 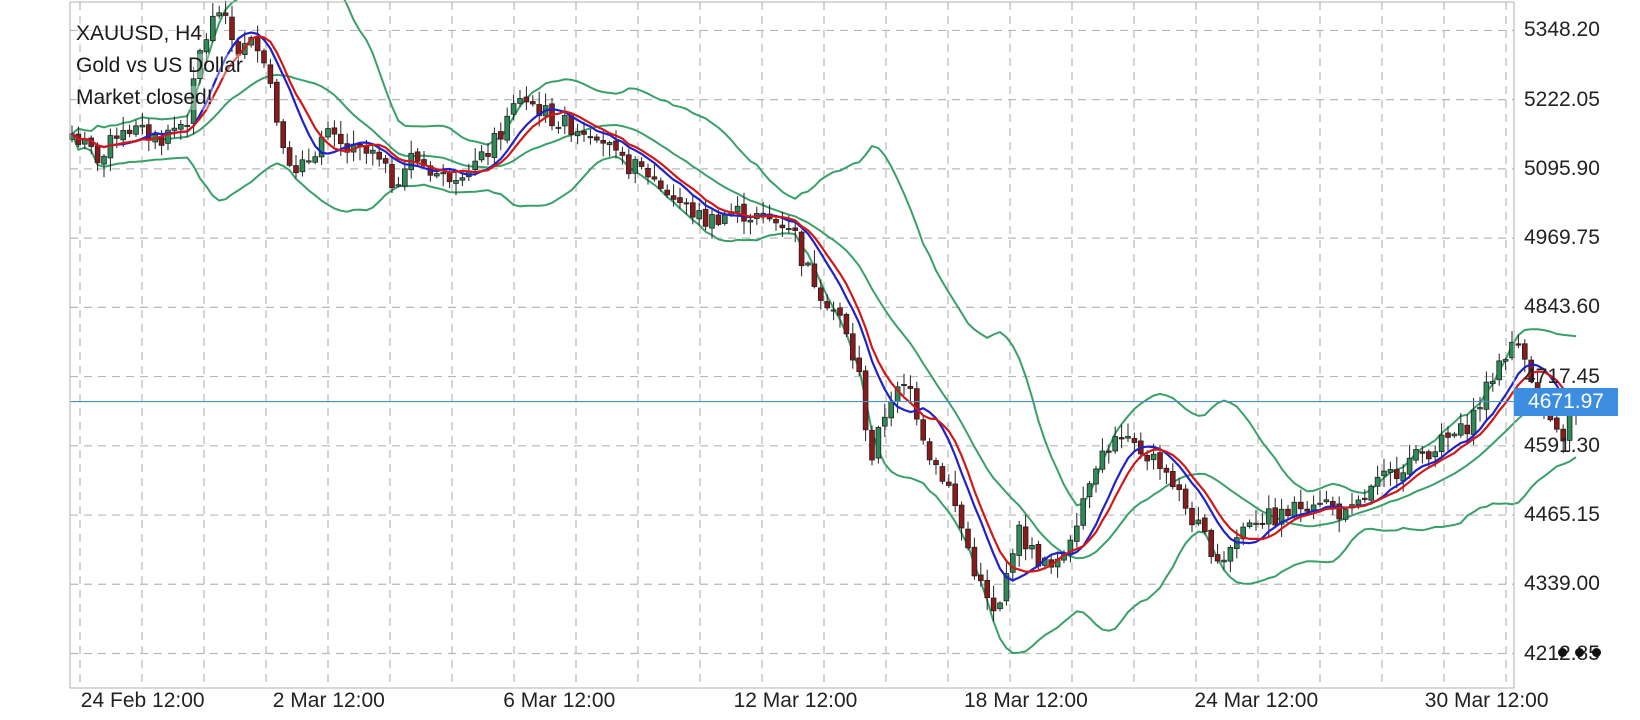 I want to click on price-tick-label: 4843.60, so click(x=1562, y=307).